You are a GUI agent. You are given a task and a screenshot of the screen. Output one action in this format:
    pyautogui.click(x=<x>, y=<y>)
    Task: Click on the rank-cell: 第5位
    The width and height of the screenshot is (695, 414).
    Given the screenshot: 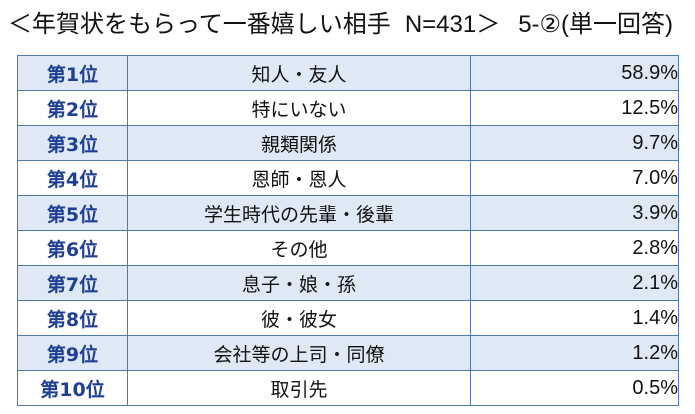 What is the action you would take?
    pyautogui.click(x=72, y=213)
    